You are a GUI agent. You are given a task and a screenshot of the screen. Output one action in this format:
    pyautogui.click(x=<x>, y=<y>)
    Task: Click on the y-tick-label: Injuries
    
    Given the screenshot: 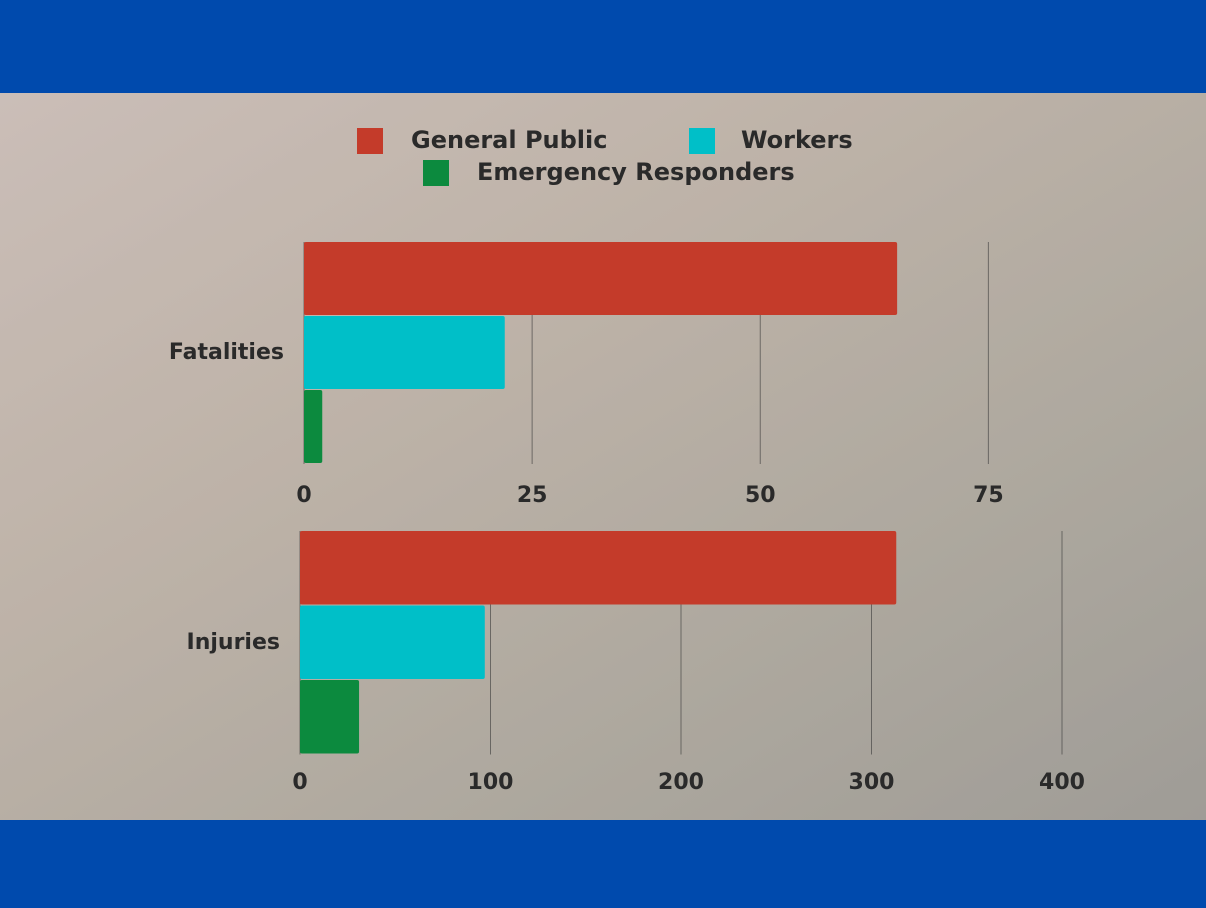 What is the action you would take?
    pyautogui.click(x=233, y=642)
    